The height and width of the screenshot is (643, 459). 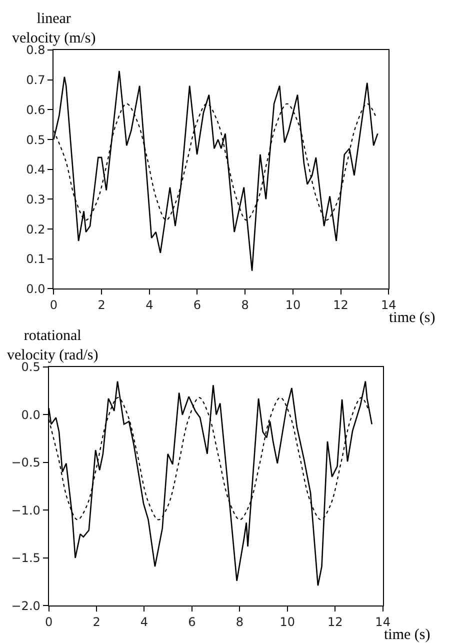 I want to click on y-tick-label: −1.0, so click(x=25, y=510).